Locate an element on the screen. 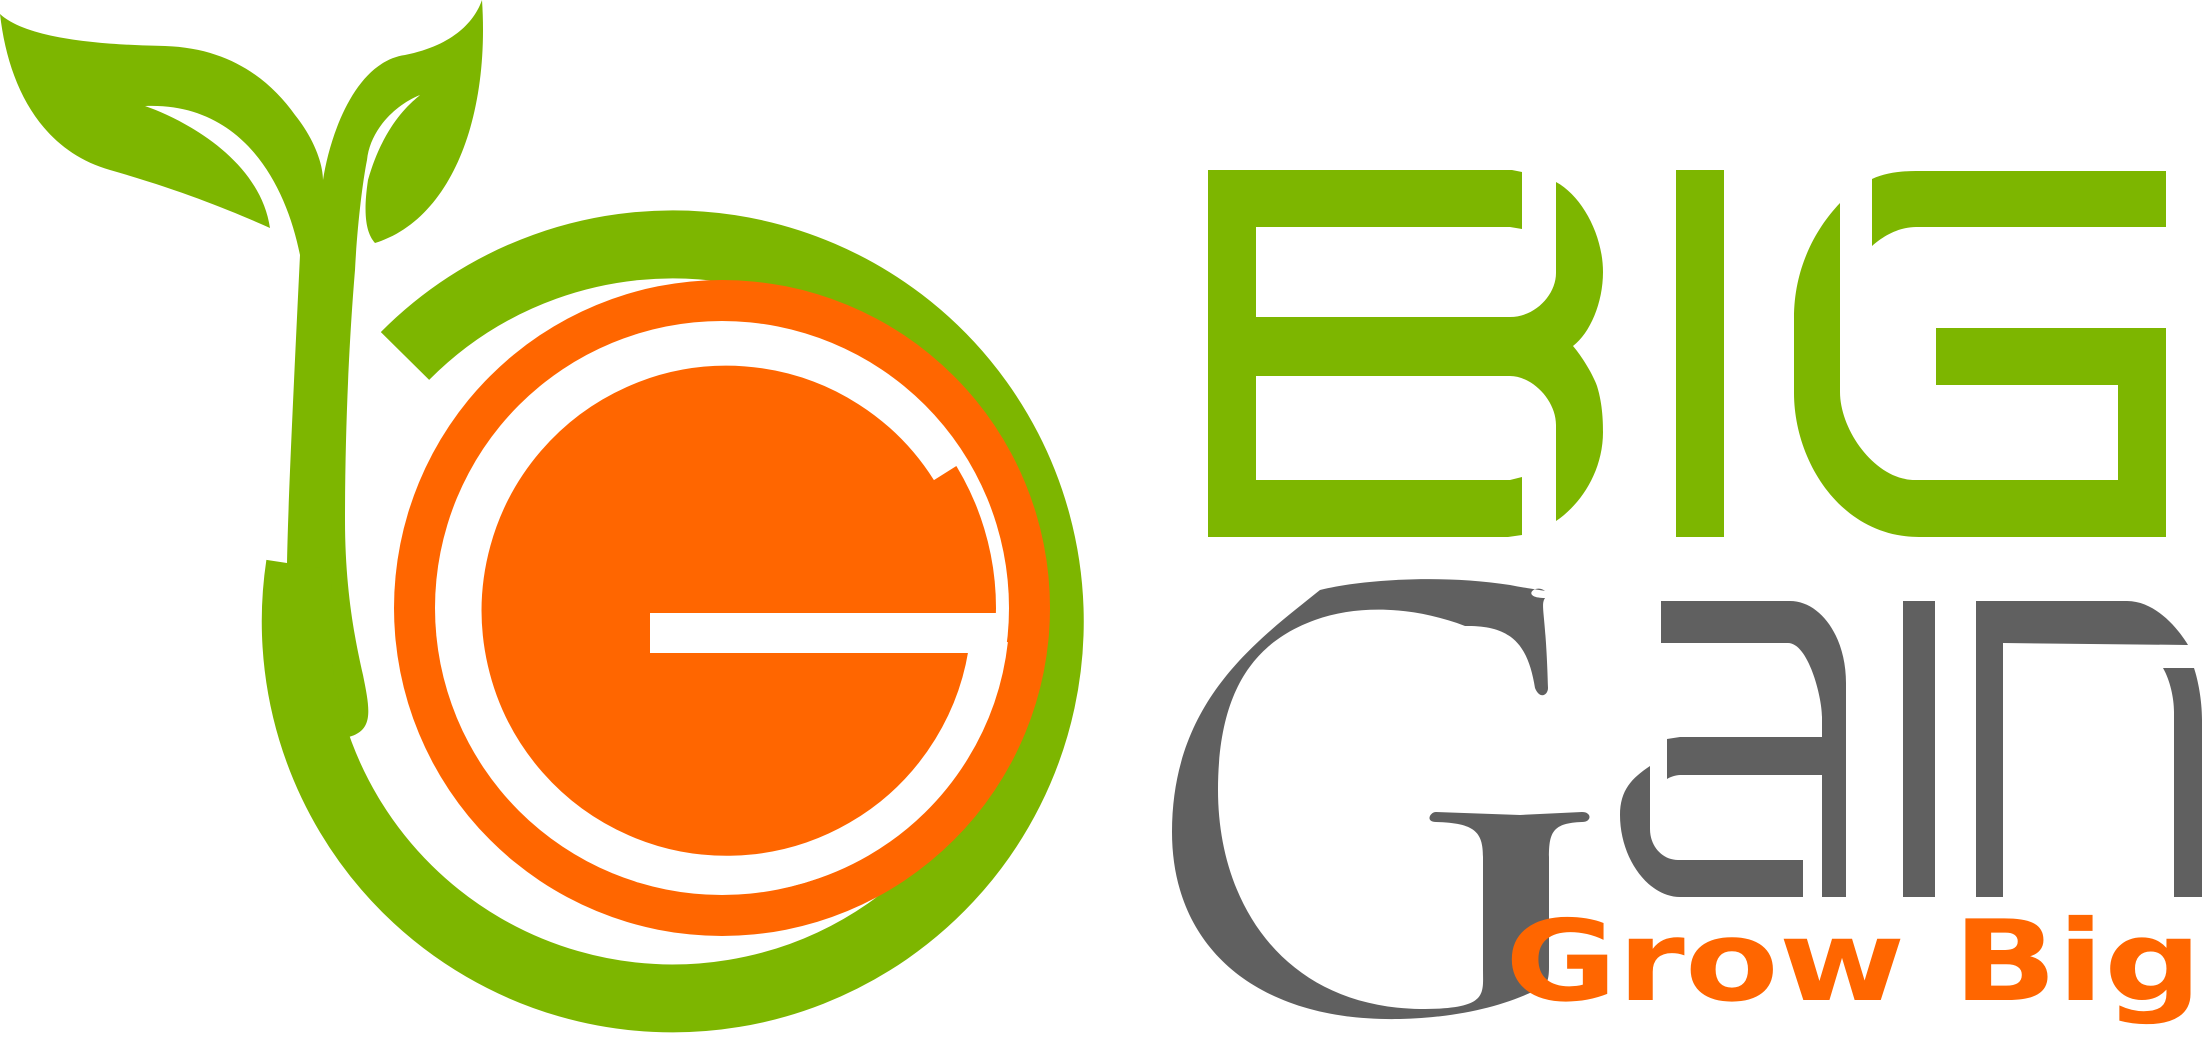  tagline-grow: Grow Big is located at coordinates (1853, 962).